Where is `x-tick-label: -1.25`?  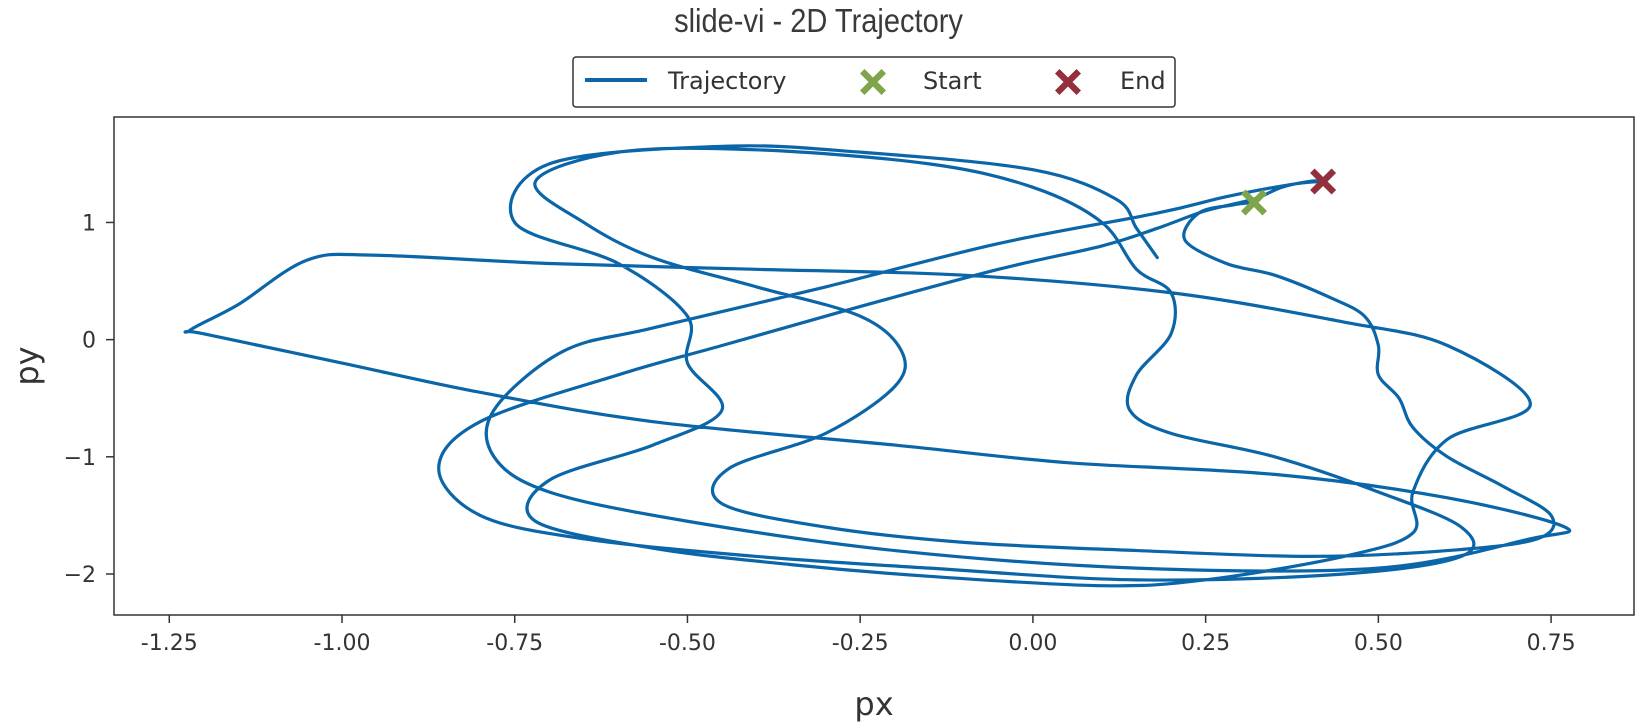 x-tick-label: -1.25 is located at coordinates (169, 643).